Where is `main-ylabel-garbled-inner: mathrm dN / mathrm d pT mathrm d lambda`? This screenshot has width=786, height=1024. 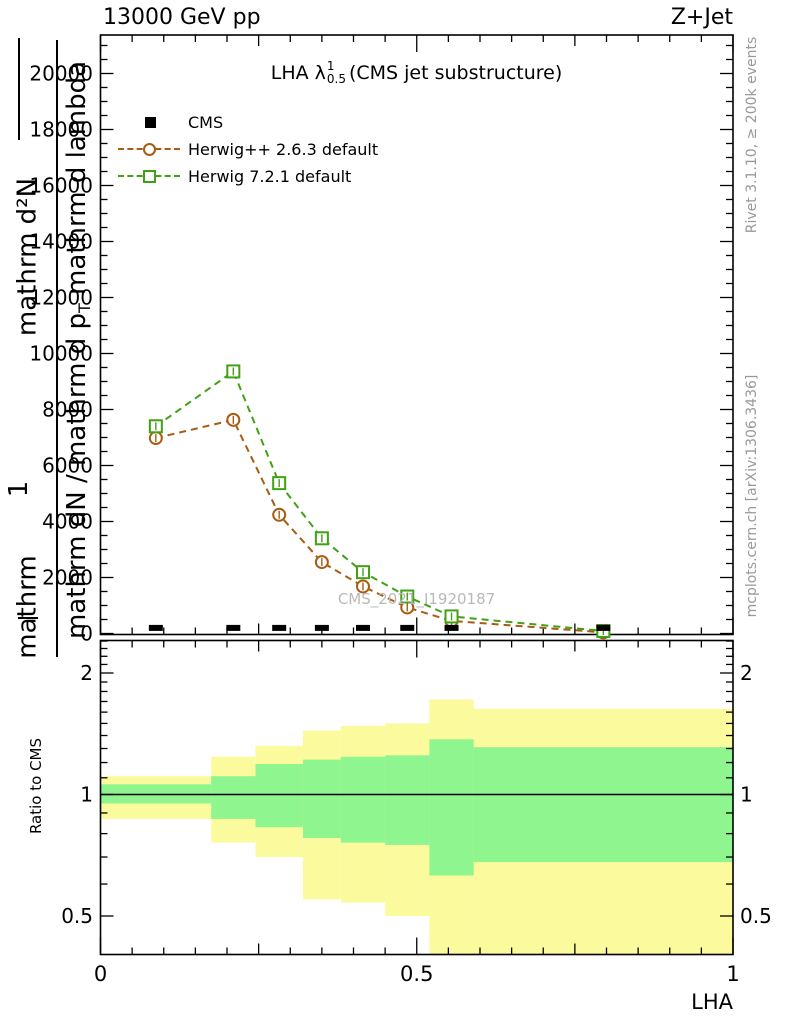 main-ylabel-garbled-inner: mathrm dN / mathrm d pT mathrm d lambda is located at coordinates (78, 350).